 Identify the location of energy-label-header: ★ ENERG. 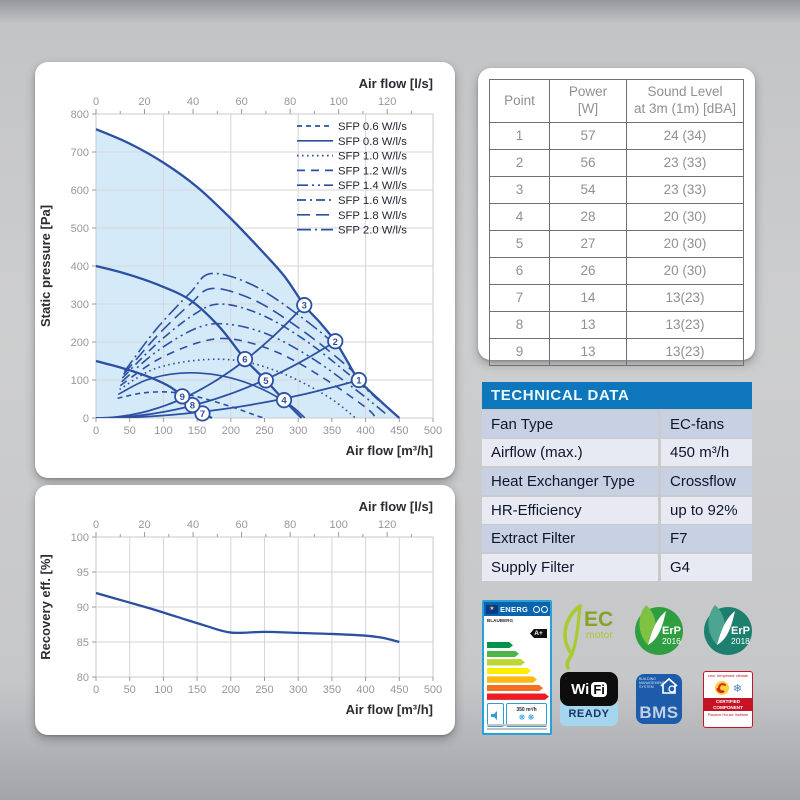
(517, 609).